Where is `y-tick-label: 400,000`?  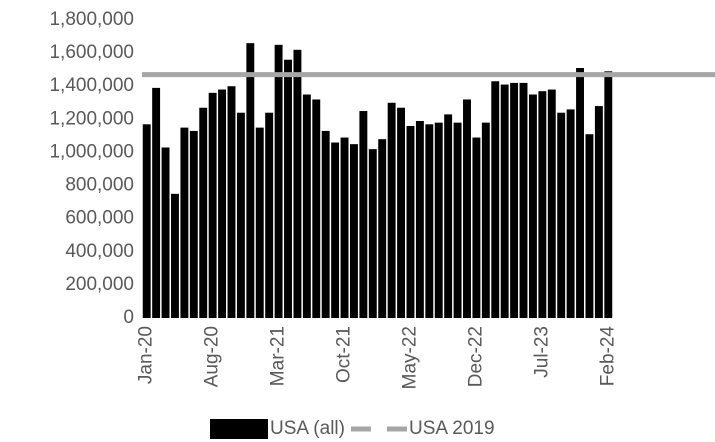
y-tick-label: 400,000 is located at coordinates (99, 251).